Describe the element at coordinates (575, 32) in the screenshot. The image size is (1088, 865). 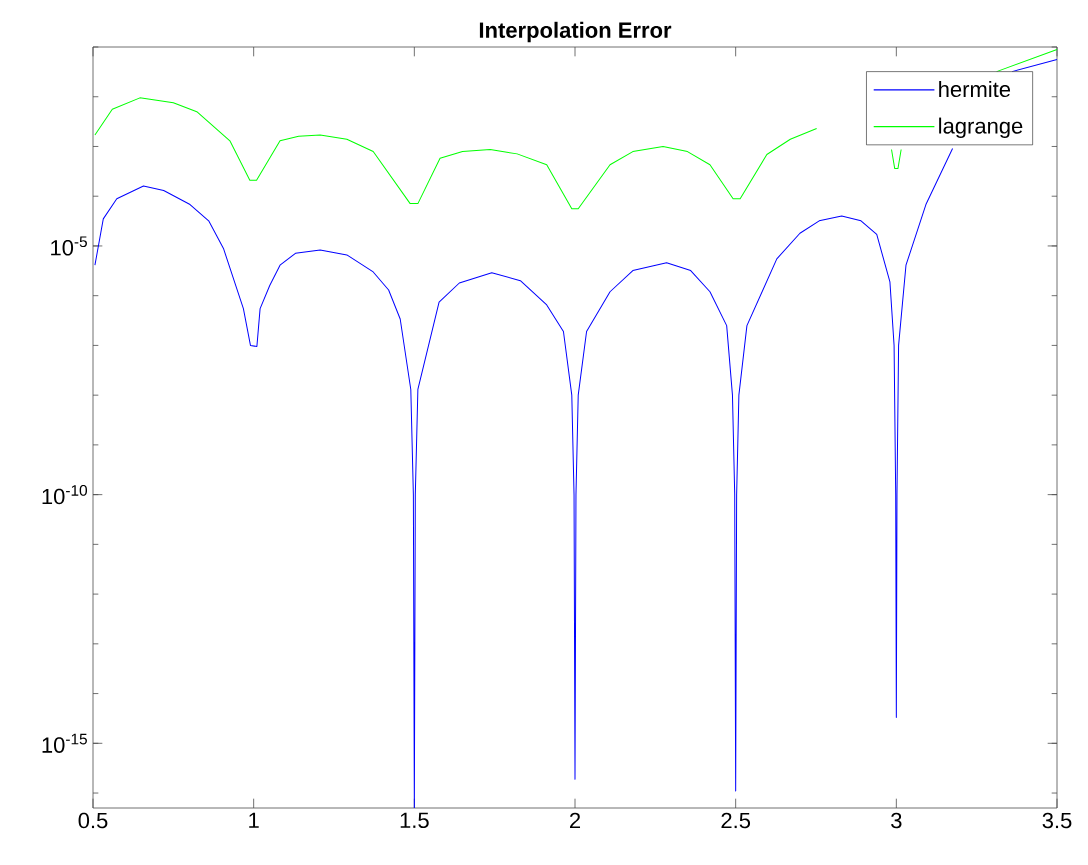
I see `chart-title: Interpolation Error` at that location.